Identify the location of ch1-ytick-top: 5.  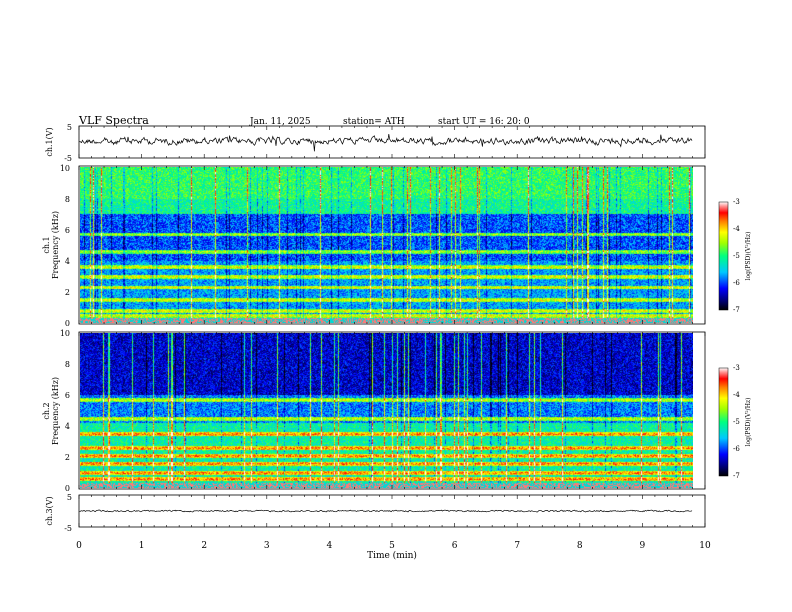
(69, 127).